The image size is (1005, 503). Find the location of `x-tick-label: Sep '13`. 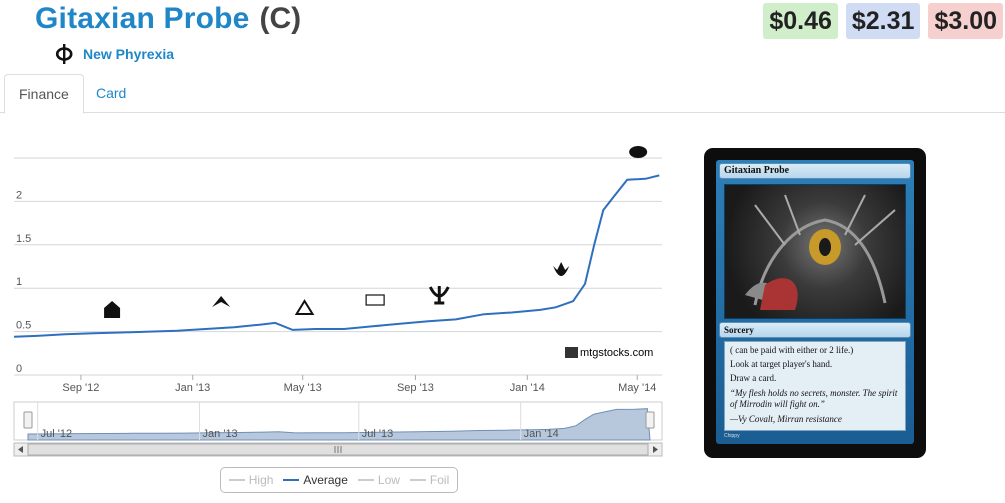

x-tick-label: Sep '13 is located at coordinates (415, 388).